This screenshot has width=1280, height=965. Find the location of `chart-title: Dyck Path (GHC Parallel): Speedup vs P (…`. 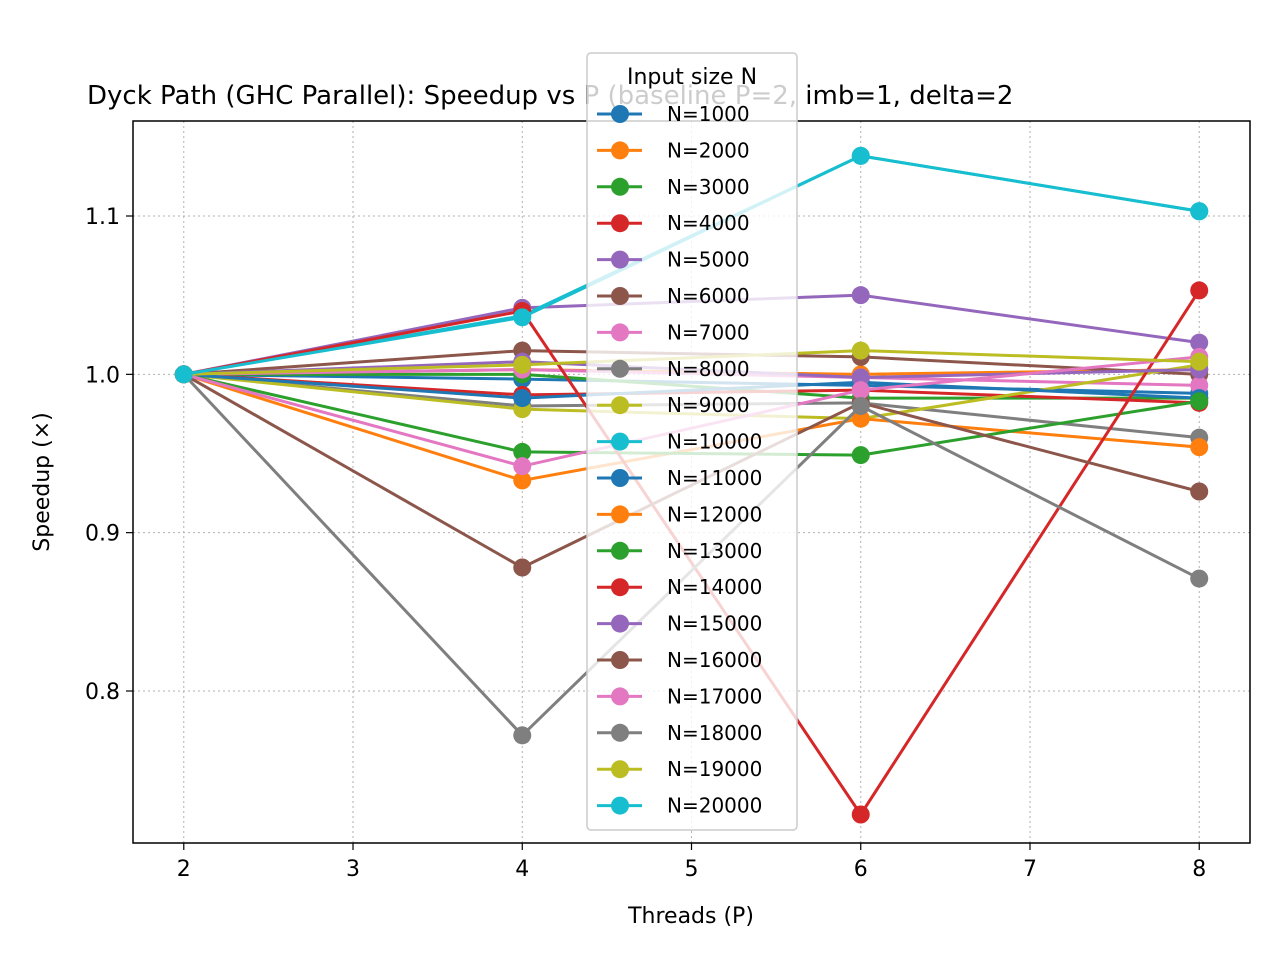

chart-title: Dyck Path (GHC Parallel): Speedup vs P (… is located at coordinates (550, 96).